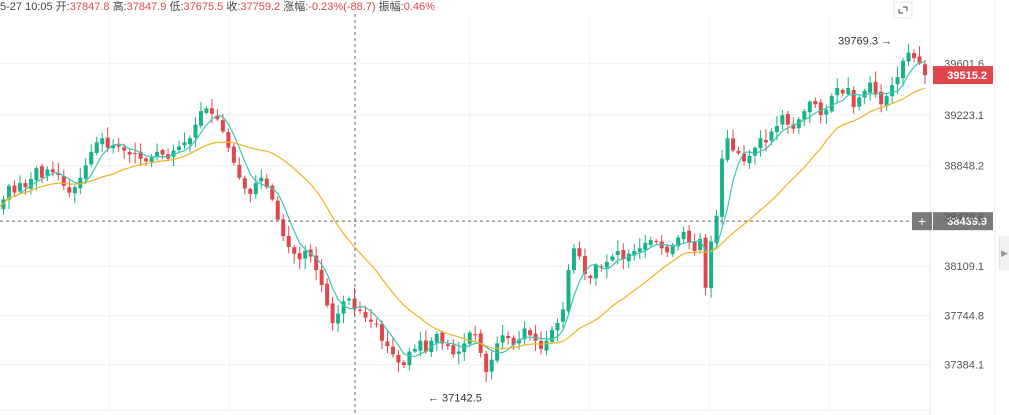  I want to click on open-label: 开:, so click(62, 7).